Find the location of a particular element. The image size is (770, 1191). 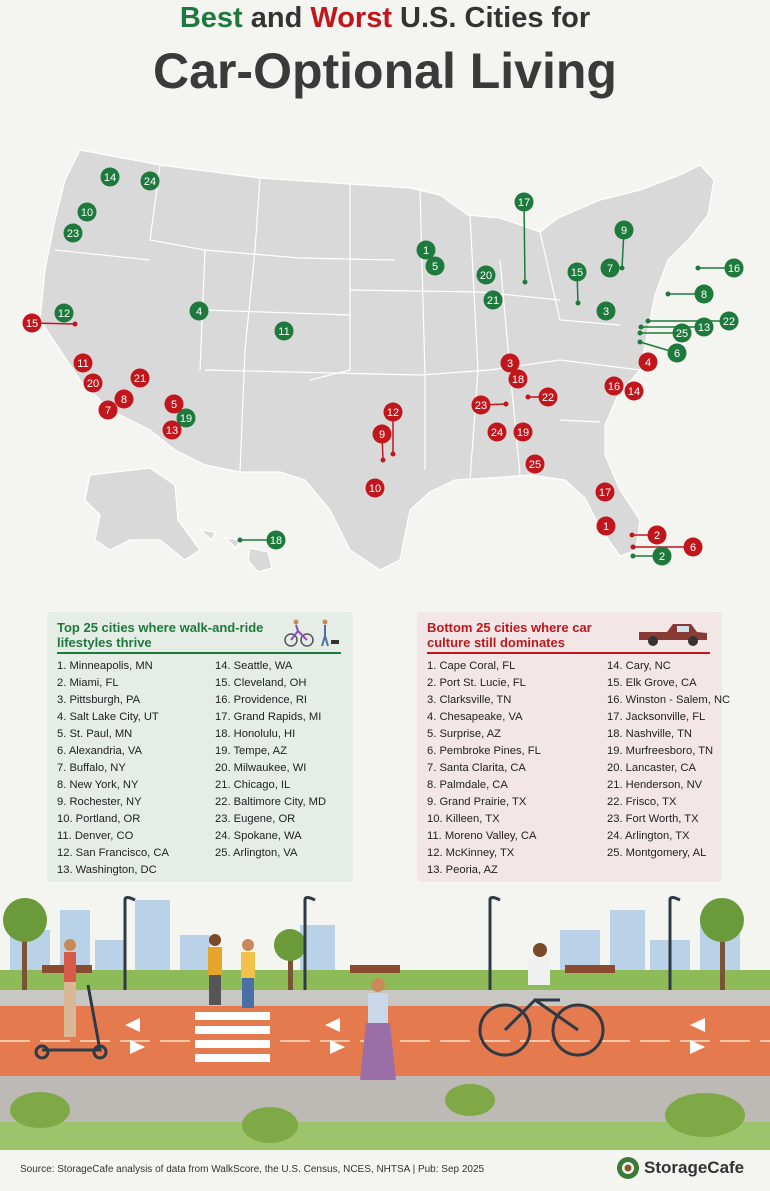

worst-city-marker: 19 is located at coordinates (523, 432).